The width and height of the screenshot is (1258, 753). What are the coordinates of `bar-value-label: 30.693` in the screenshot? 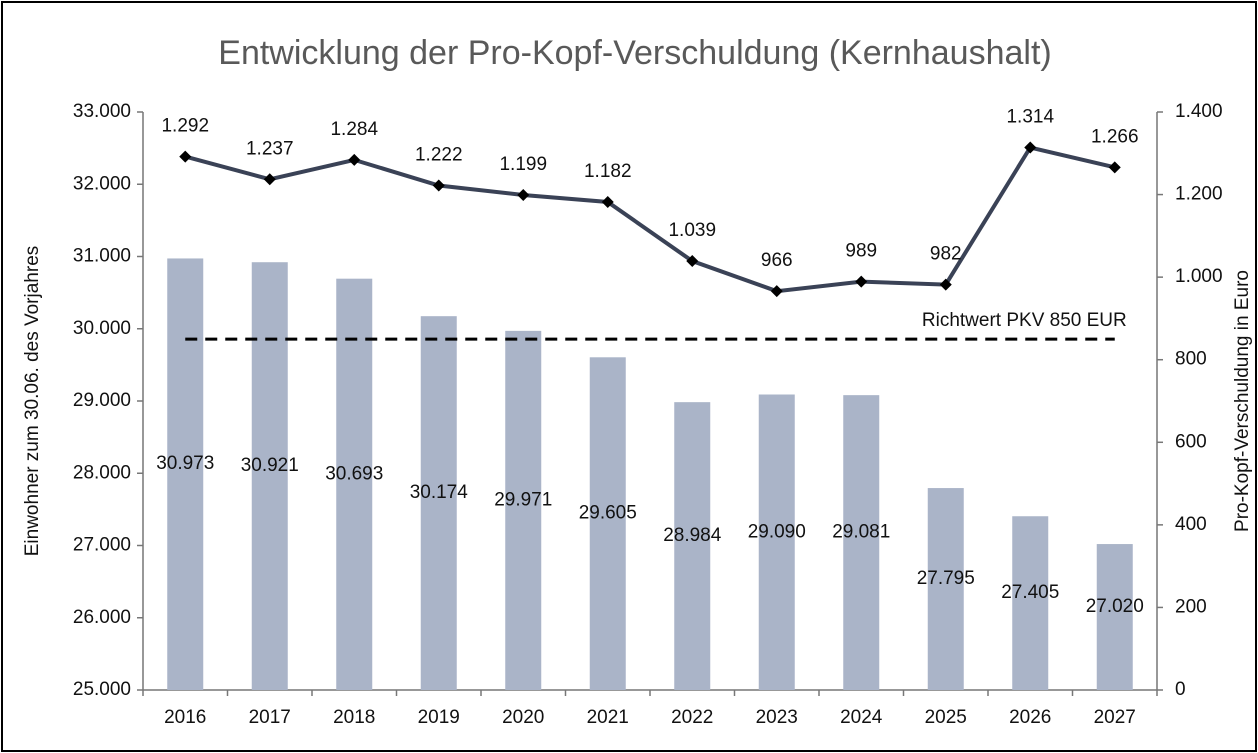 It's located at (354, 473).